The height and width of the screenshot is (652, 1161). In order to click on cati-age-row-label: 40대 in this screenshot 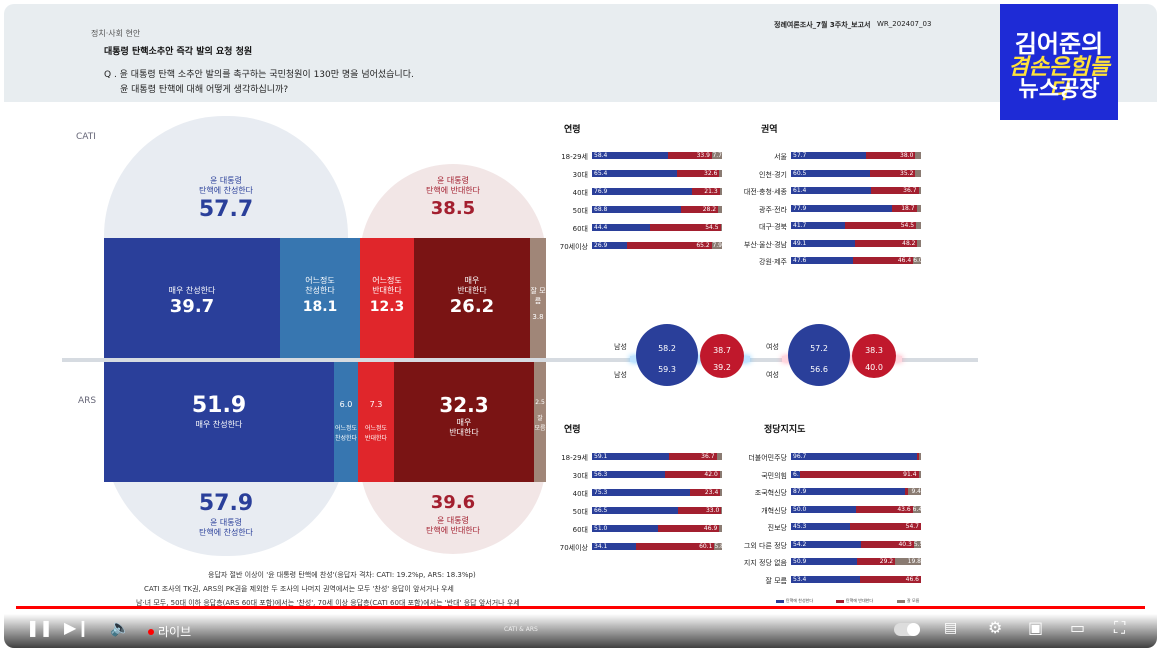, I will do `click(580, 193)`.